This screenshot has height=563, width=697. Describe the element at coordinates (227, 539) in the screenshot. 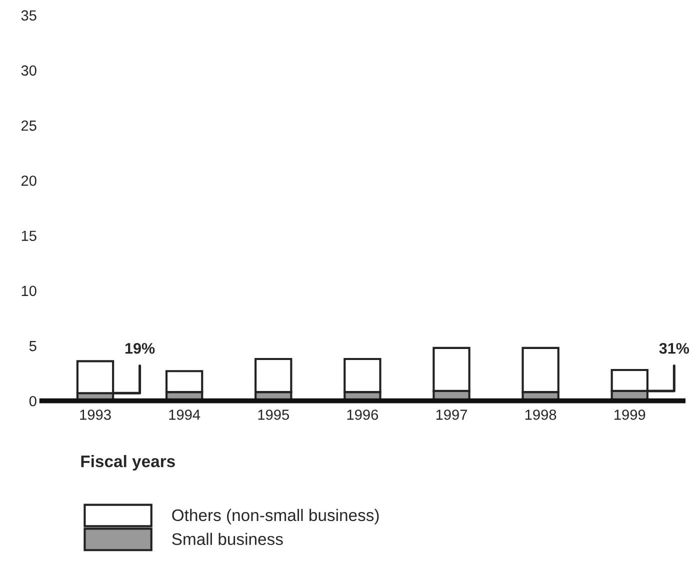

I see `legend-label: Small business` at that location.